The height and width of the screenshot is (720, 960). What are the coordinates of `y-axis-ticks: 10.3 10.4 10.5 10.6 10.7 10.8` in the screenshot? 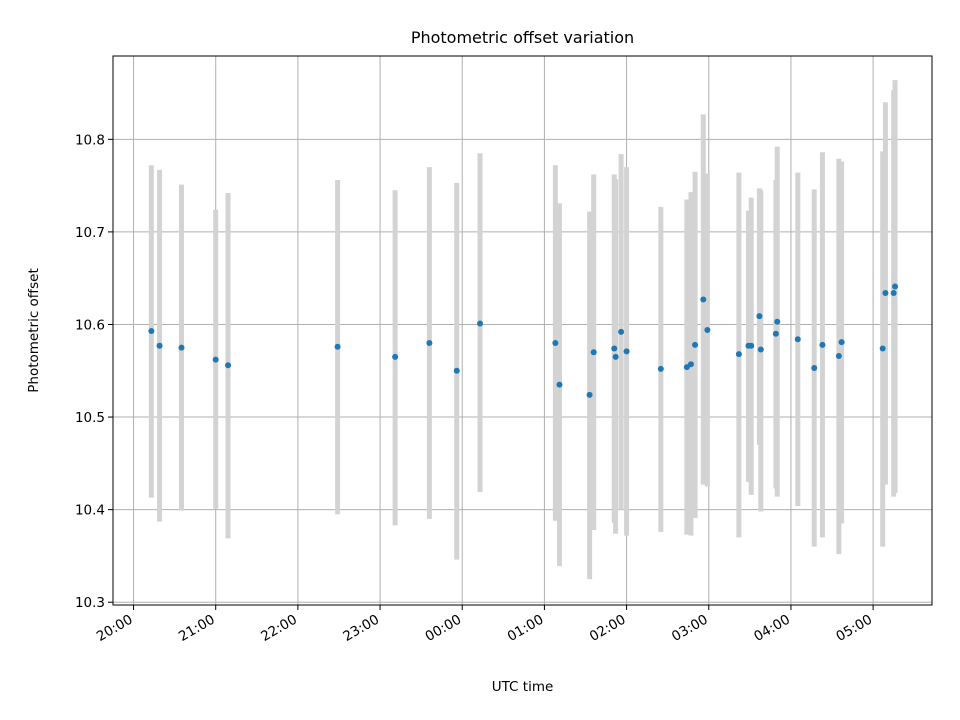 It's located at (94, 371).